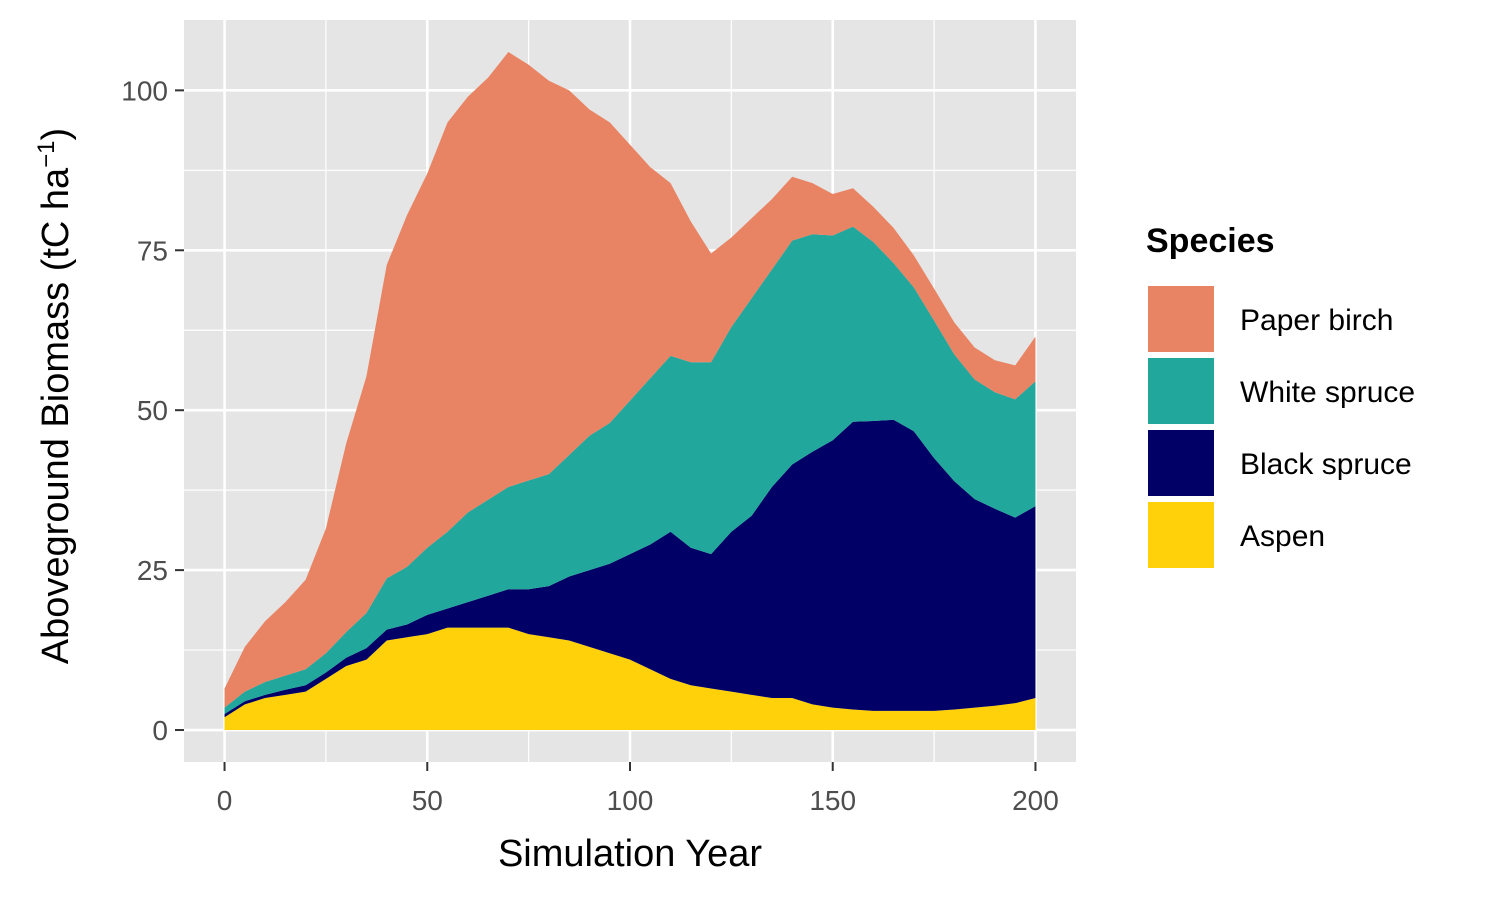 The height and width of the screenshot is (900, 1500). I want to click on legend-key-paper-birch, so click(1181, 319).